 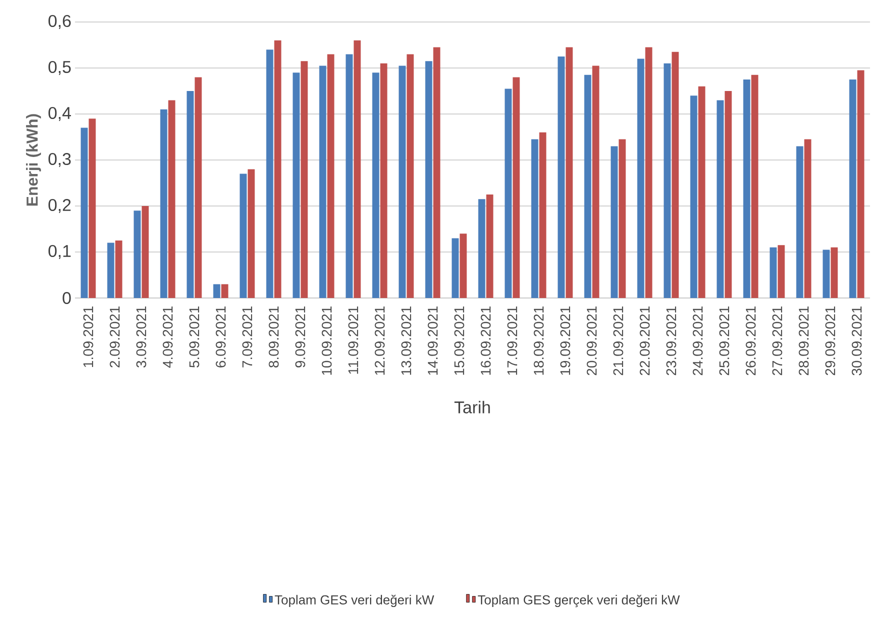 I want to click on x-tick-label: 26.09.2021, so click(x=751, y=341).